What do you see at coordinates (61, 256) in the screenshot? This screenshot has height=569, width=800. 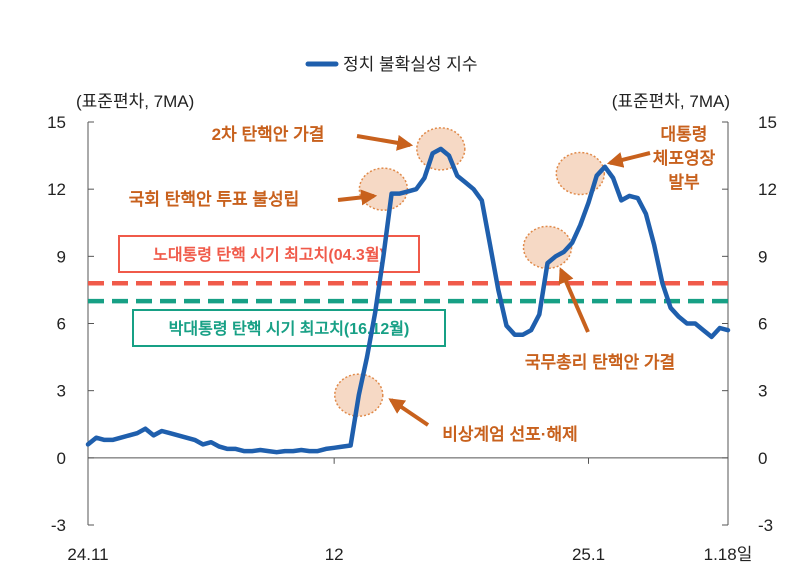 I see `y-tick-label-left: 9` at bounding box center [61, 256].